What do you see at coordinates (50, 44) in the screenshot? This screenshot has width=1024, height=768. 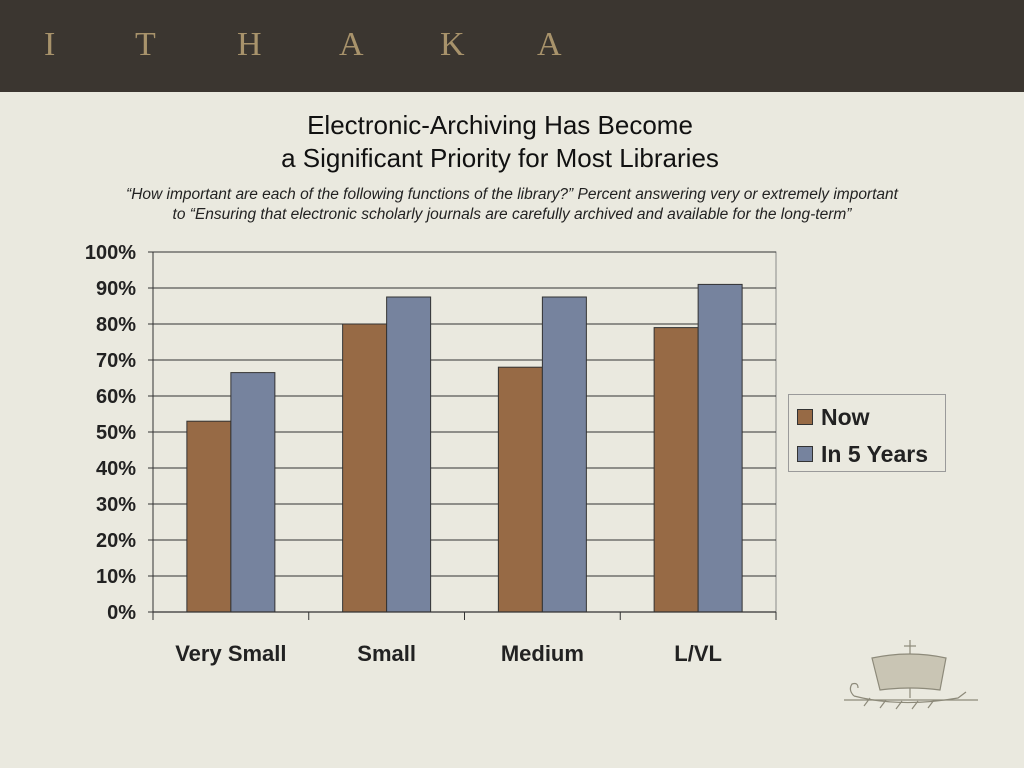 I see `logo-letter: I` at bounding box center [50, 44].